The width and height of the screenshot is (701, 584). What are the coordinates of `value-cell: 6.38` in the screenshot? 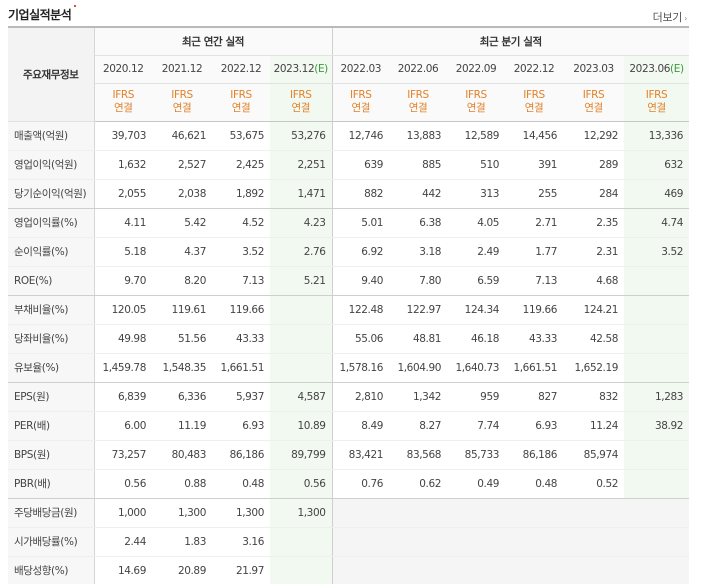 It's located at (418, 223).